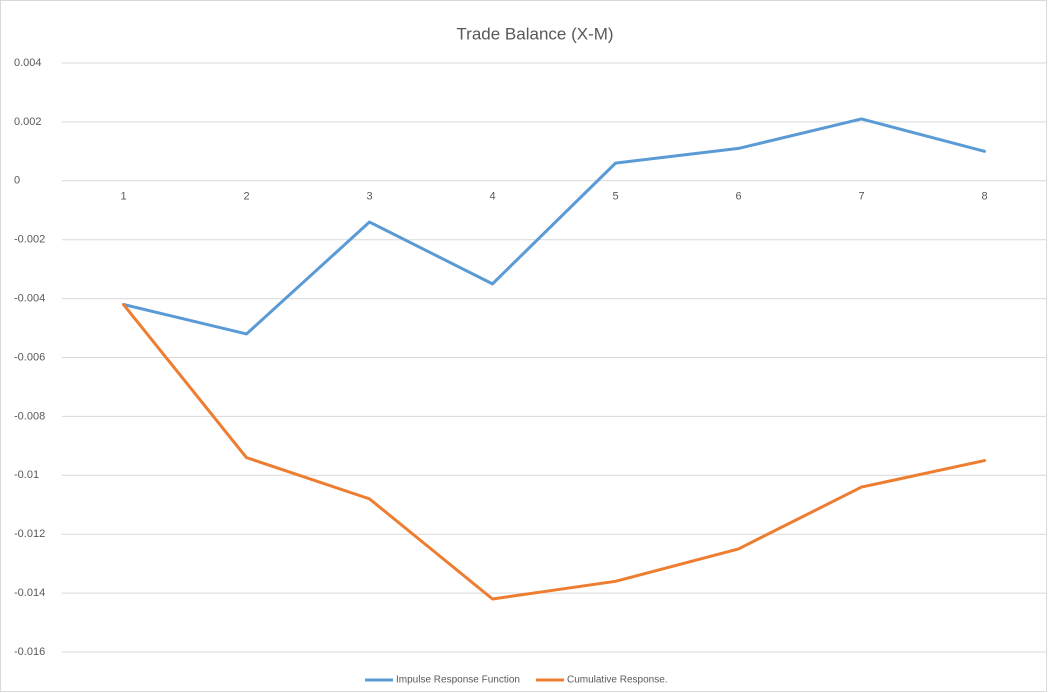  Describe the element at coordinates (984, 197) in the screenshot. I see `x-tick-label: 8` at that location.